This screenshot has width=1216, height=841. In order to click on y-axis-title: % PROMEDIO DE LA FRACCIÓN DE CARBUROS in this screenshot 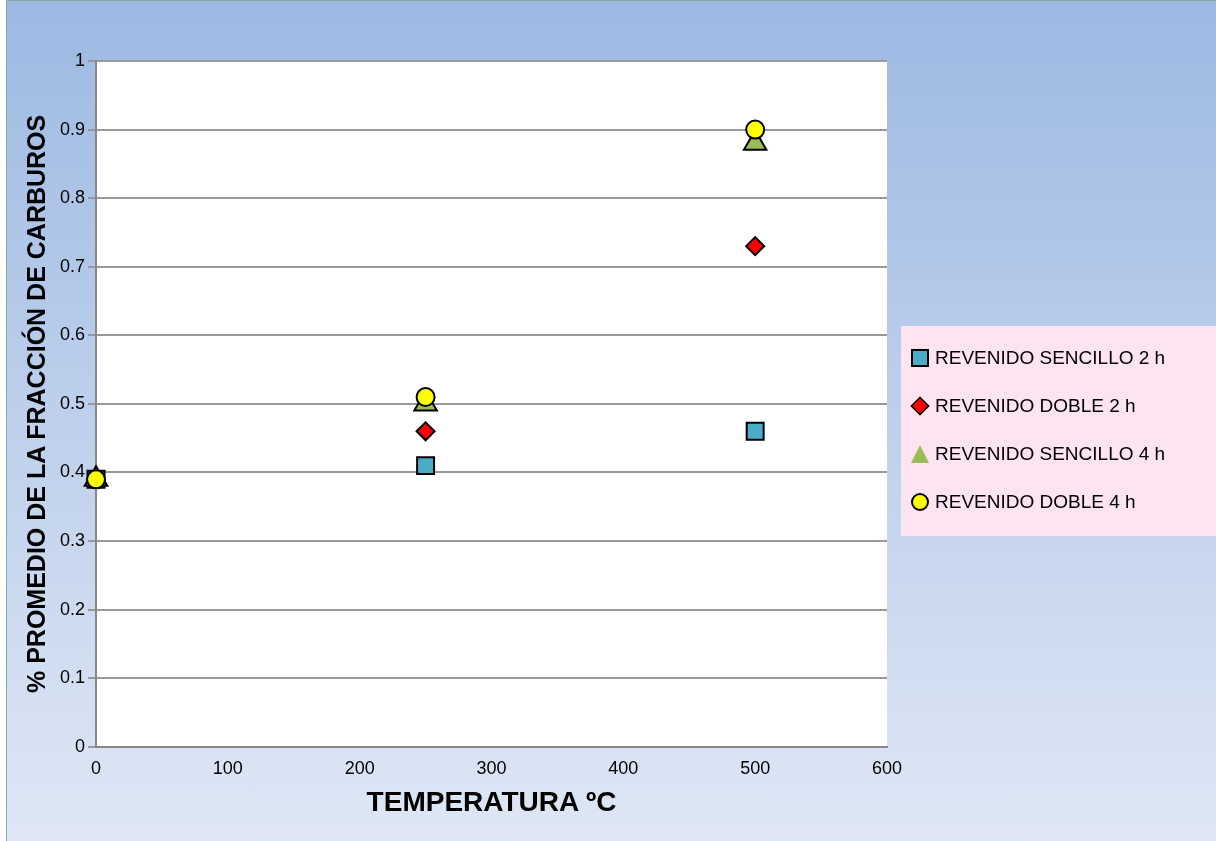, I will do `click(35, 404)`.